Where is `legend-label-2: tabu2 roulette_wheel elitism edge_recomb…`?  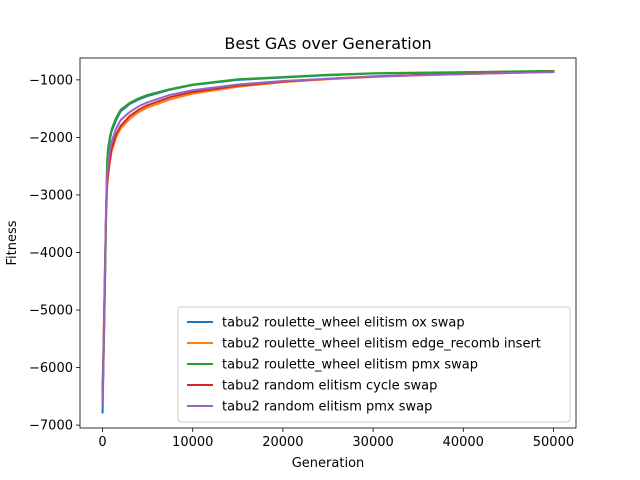
legend-label-2: tabu2 roulette_wheel elitism edge_recomb… is located at coordinates (381, 344).